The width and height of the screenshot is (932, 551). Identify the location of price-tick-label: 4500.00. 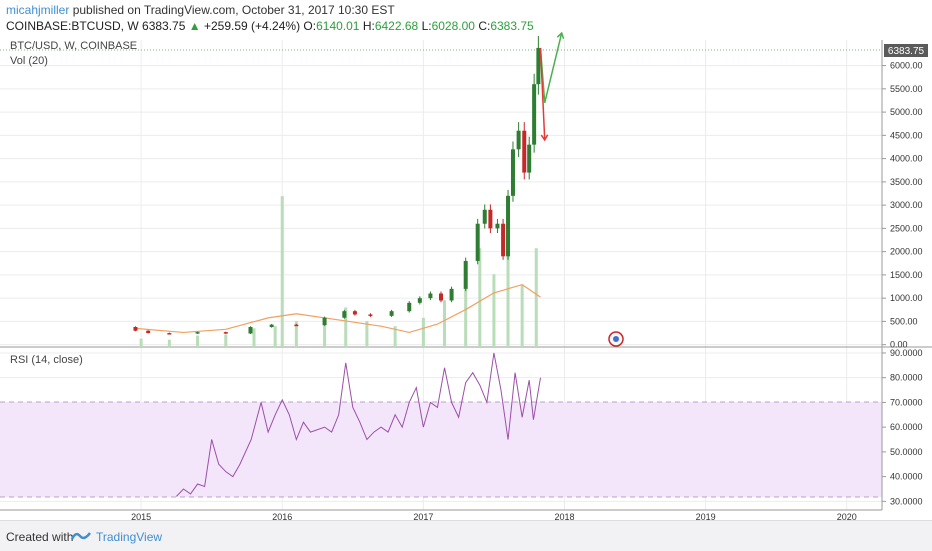
(906, 135).